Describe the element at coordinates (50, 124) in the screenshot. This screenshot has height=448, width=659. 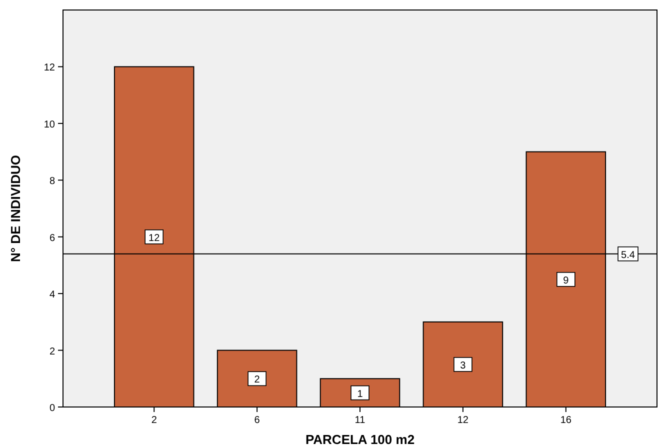
I see `y-tick-label: 10` at that location.